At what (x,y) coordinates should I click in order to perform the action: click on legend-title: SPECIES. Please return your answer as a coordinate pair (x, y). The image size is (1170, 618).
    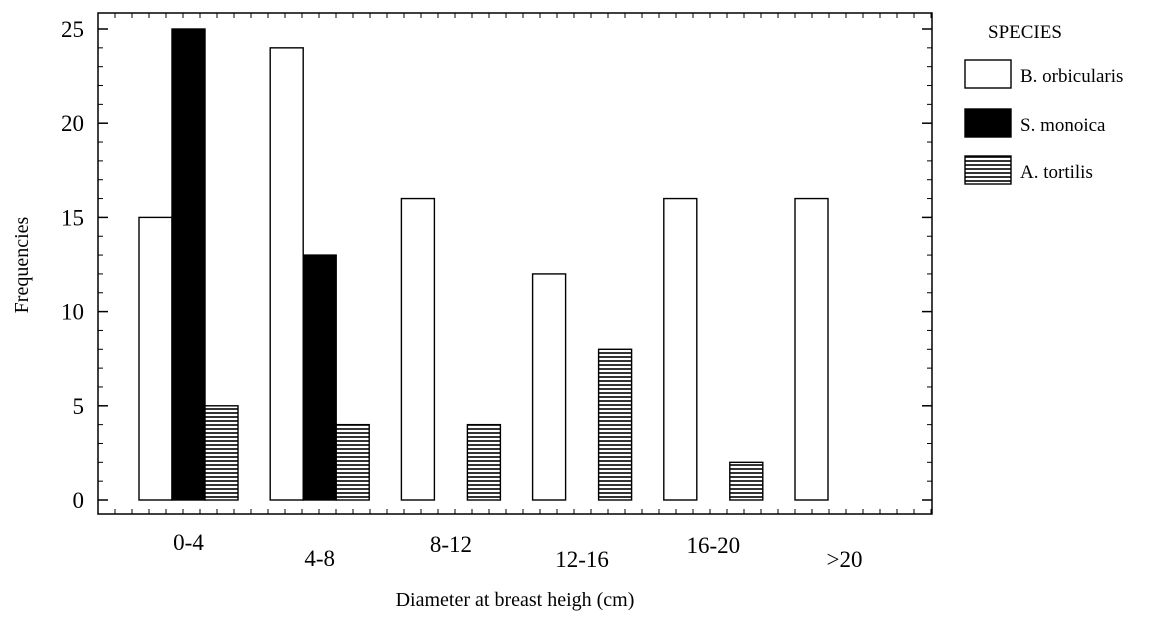
    Looking at the image, I should click on (1025, 32).